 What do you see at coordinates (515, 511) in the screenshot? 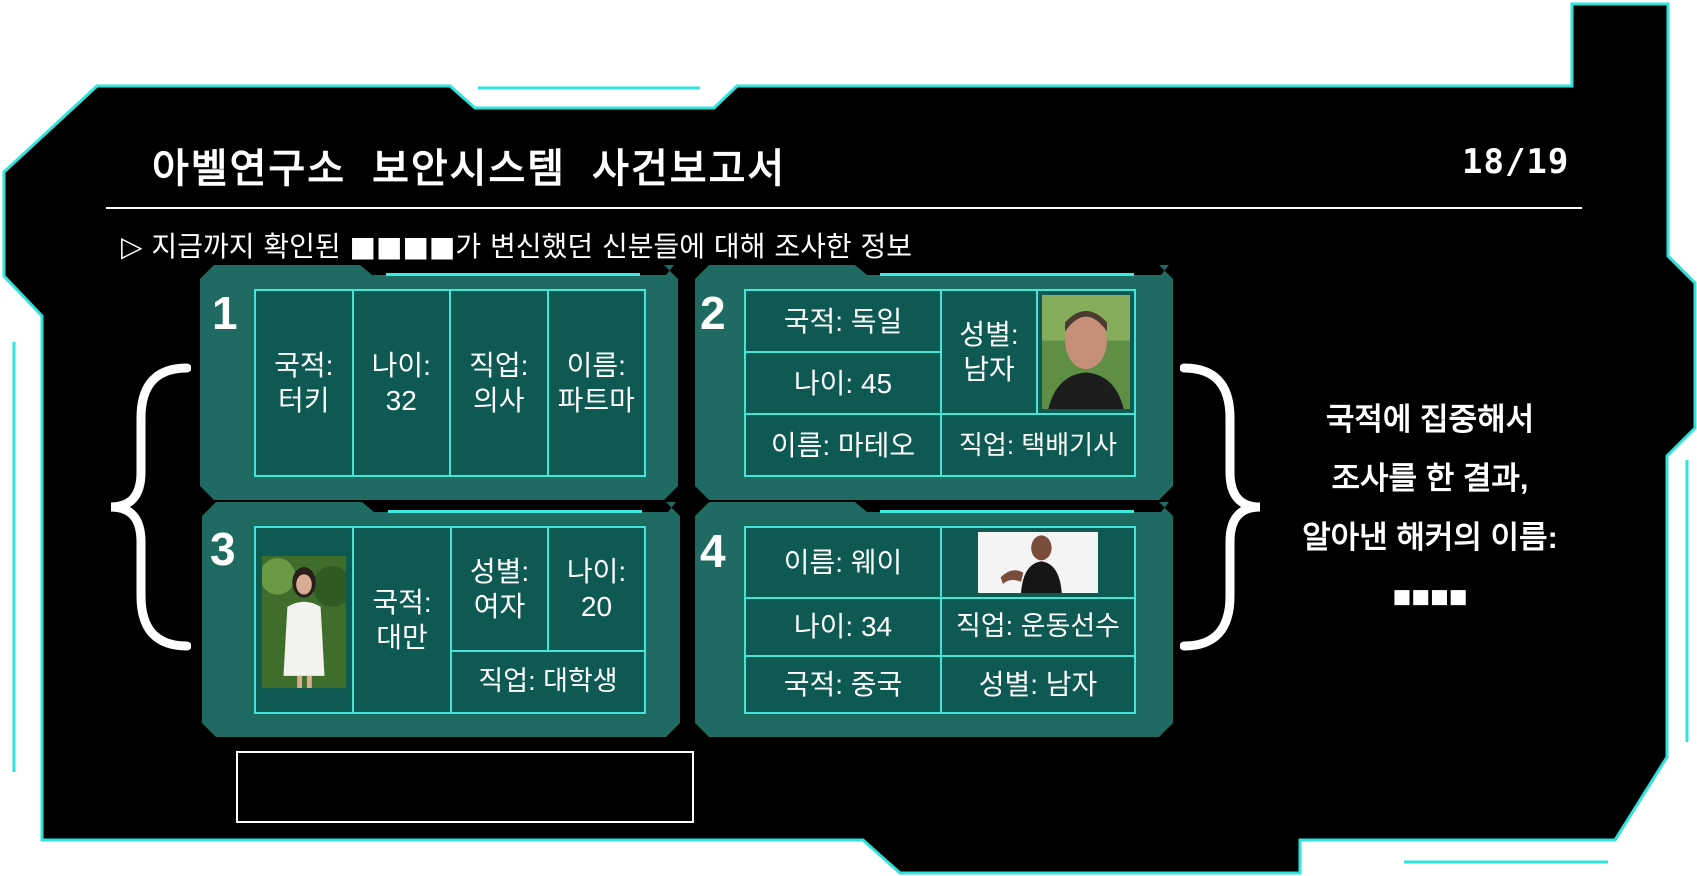
I see `card-3-accent` at bounding box center [515, 511].